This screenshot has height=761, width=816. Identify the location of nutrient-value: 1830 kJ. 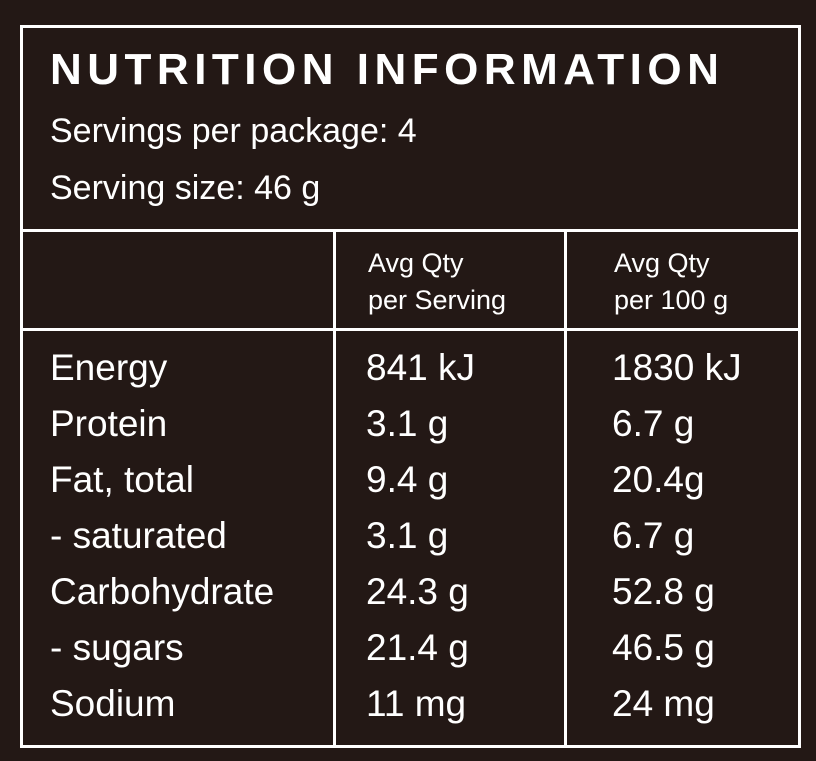
(677, 367).